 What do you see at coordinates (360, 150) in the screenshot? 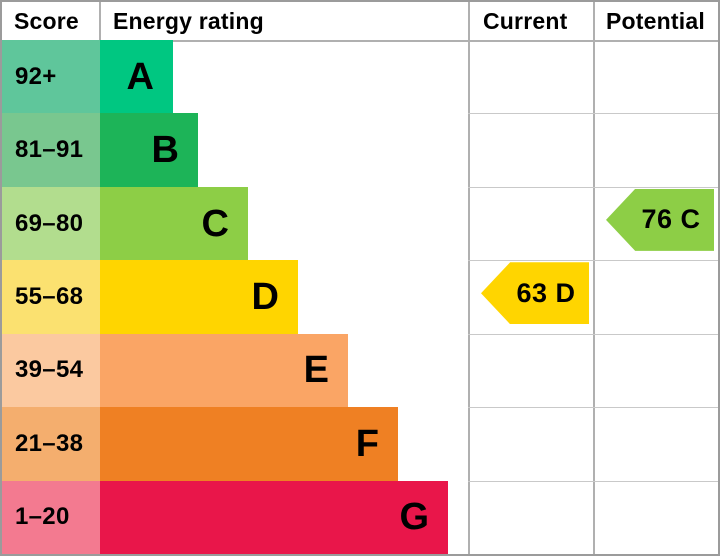
I see `band-row-b: 81–91 B` at bounding box center [360, 150].